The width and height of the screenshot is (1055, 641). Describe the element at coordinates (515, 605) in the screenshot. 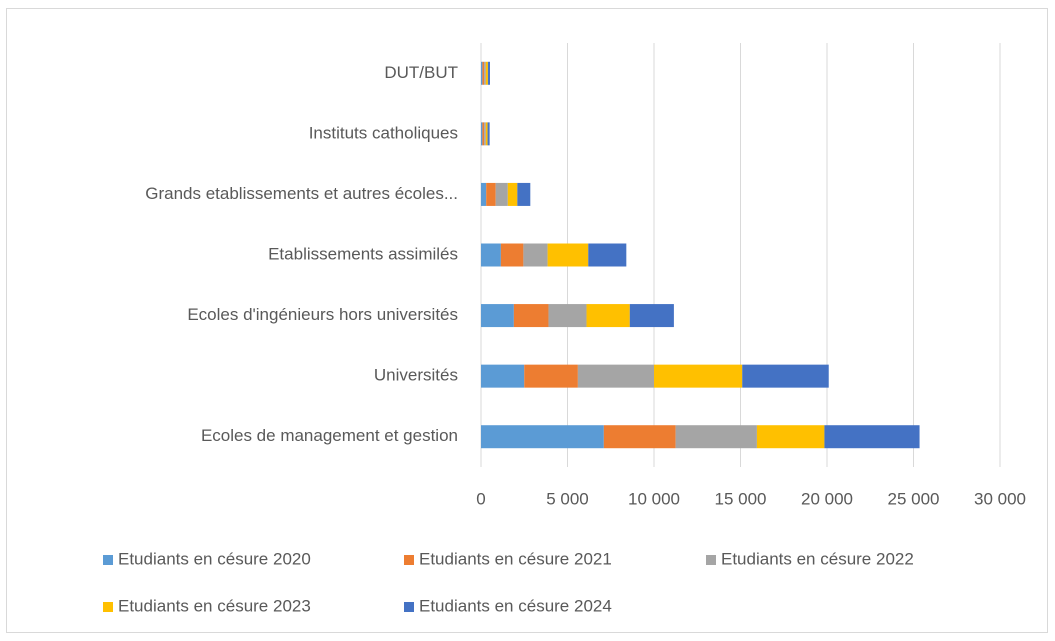

I see `legend-label: Etudiants en césure 2024` at that location.